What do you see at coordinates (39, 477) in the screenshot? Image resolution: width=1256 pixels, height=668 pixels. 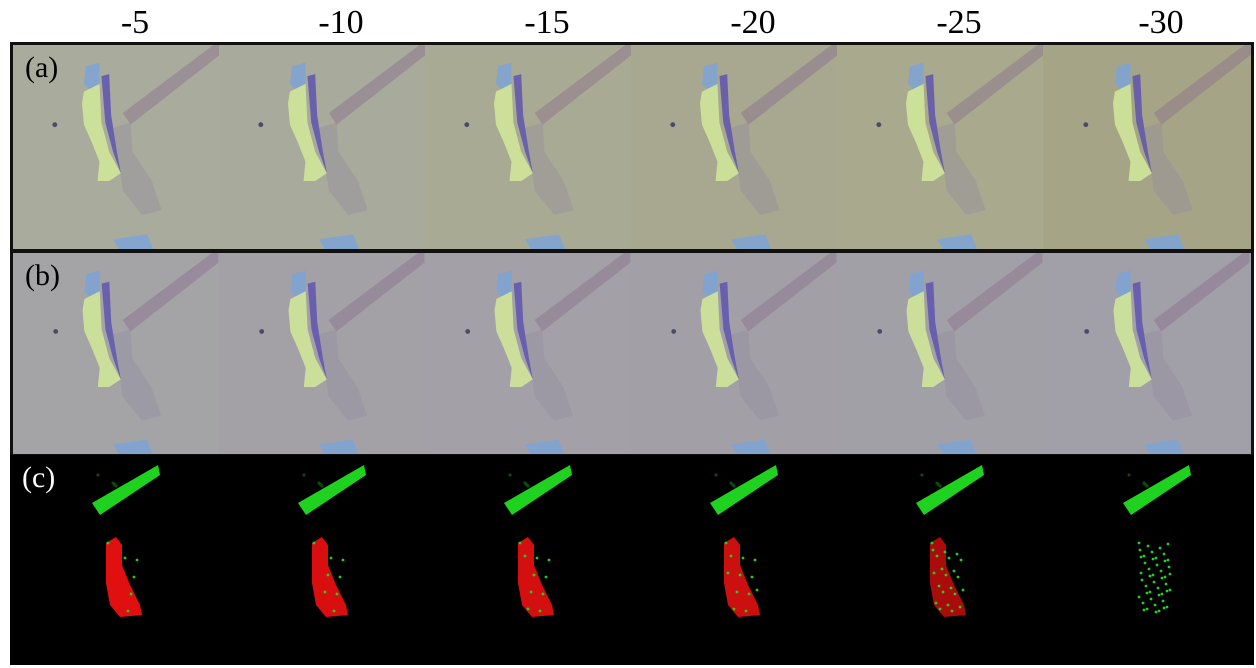 I see `row-label-c: (c)` at bounding box center [39, 477].